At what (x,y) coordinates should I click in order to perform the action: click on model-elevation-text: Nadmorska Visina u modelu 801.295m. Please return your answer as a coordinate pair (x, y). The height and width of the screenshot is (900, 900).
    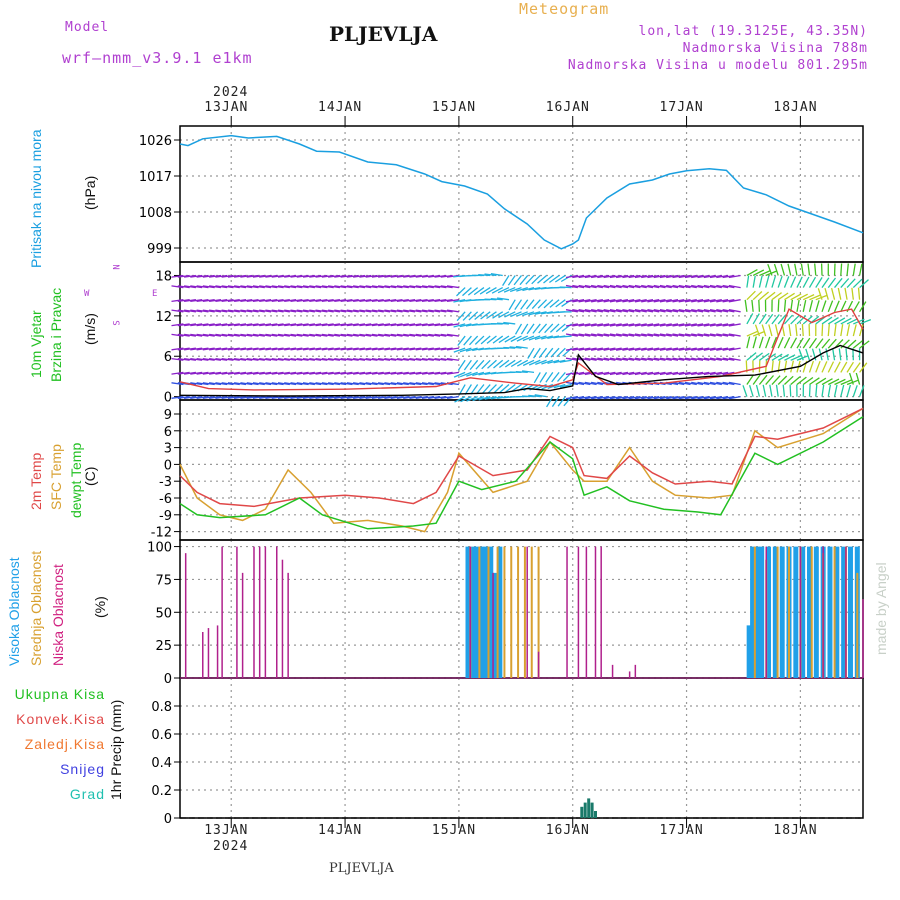
    Looking at the image, I should click on (717, 65).